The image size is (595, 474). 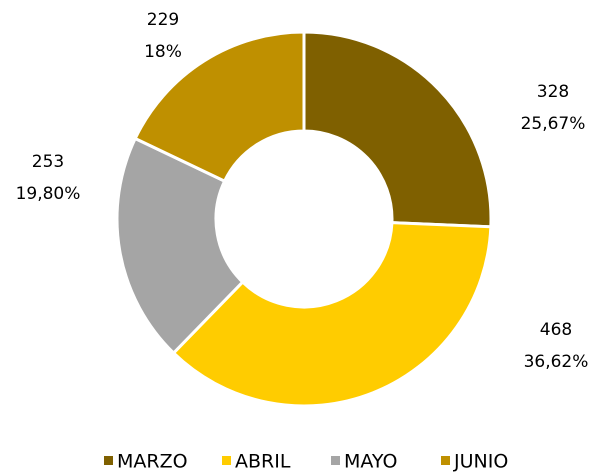 What do you see at coordinates (556, 330) in the screenshot?
I see `data-label: 468` at bounding box center [556, 330].